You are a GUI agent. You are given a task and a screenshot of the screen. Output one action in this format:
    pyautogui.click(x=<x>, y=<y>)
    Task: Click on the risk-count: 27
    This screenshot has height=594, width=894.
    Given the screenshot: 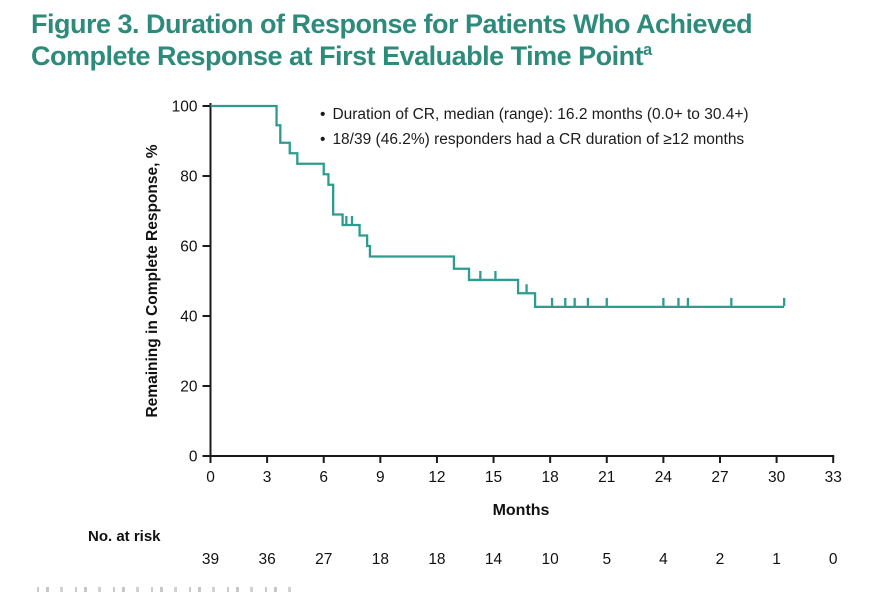 What is the action you would take?
    pyautogui.click(x=323, y=559)
    